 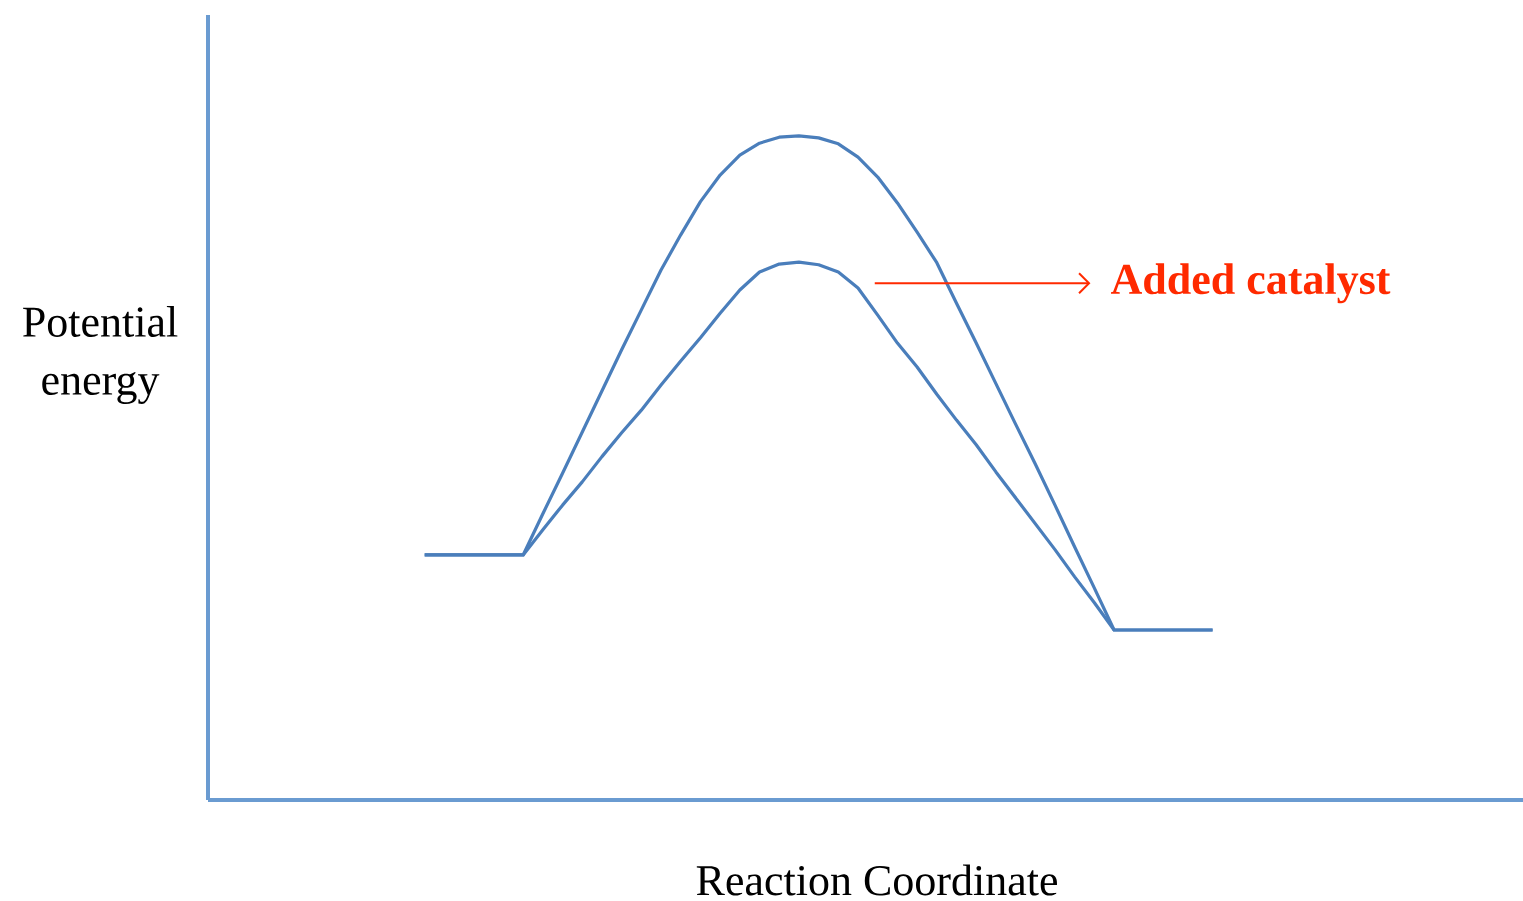 I want to click on x-axis-title: Reaction Coordinate, so click(x=876, y=880).